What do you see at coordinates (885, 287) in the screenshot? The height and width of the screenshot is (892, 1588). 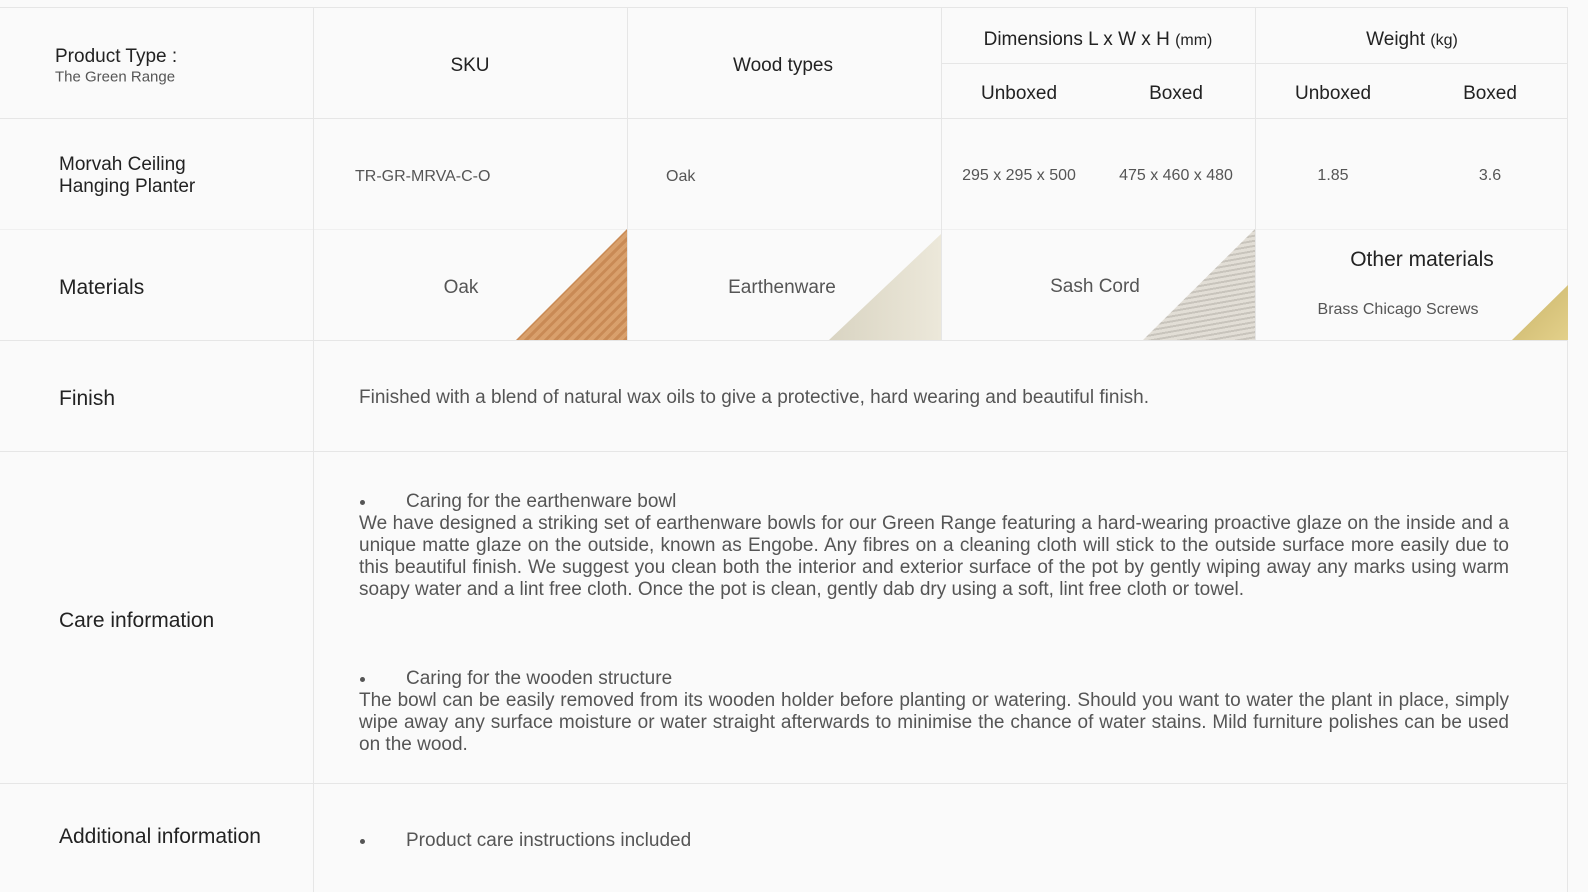 I see `earthenware-swatch` at bounding box center [885, 287].